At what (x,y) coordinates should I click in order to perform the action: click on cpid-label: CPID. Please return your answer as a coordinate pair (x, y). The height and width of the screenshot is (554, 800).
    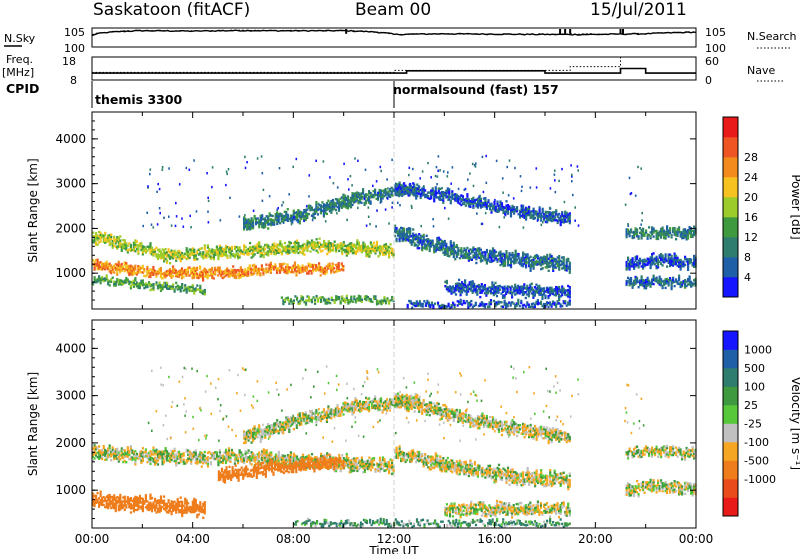
    Looking at the image, I should click on (23, 88).